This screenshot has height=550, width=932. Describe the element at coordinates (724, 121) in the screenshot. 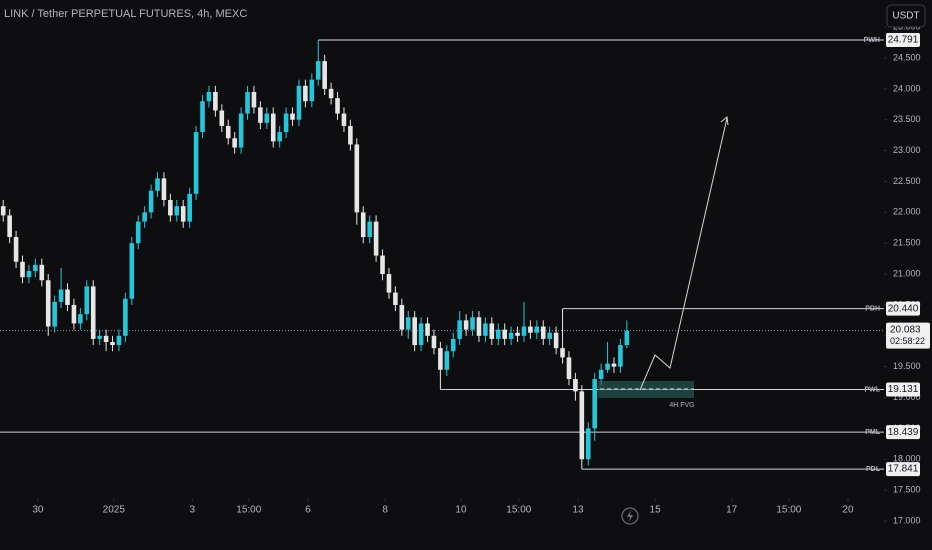

I see `projection-arrowhead` at that location.